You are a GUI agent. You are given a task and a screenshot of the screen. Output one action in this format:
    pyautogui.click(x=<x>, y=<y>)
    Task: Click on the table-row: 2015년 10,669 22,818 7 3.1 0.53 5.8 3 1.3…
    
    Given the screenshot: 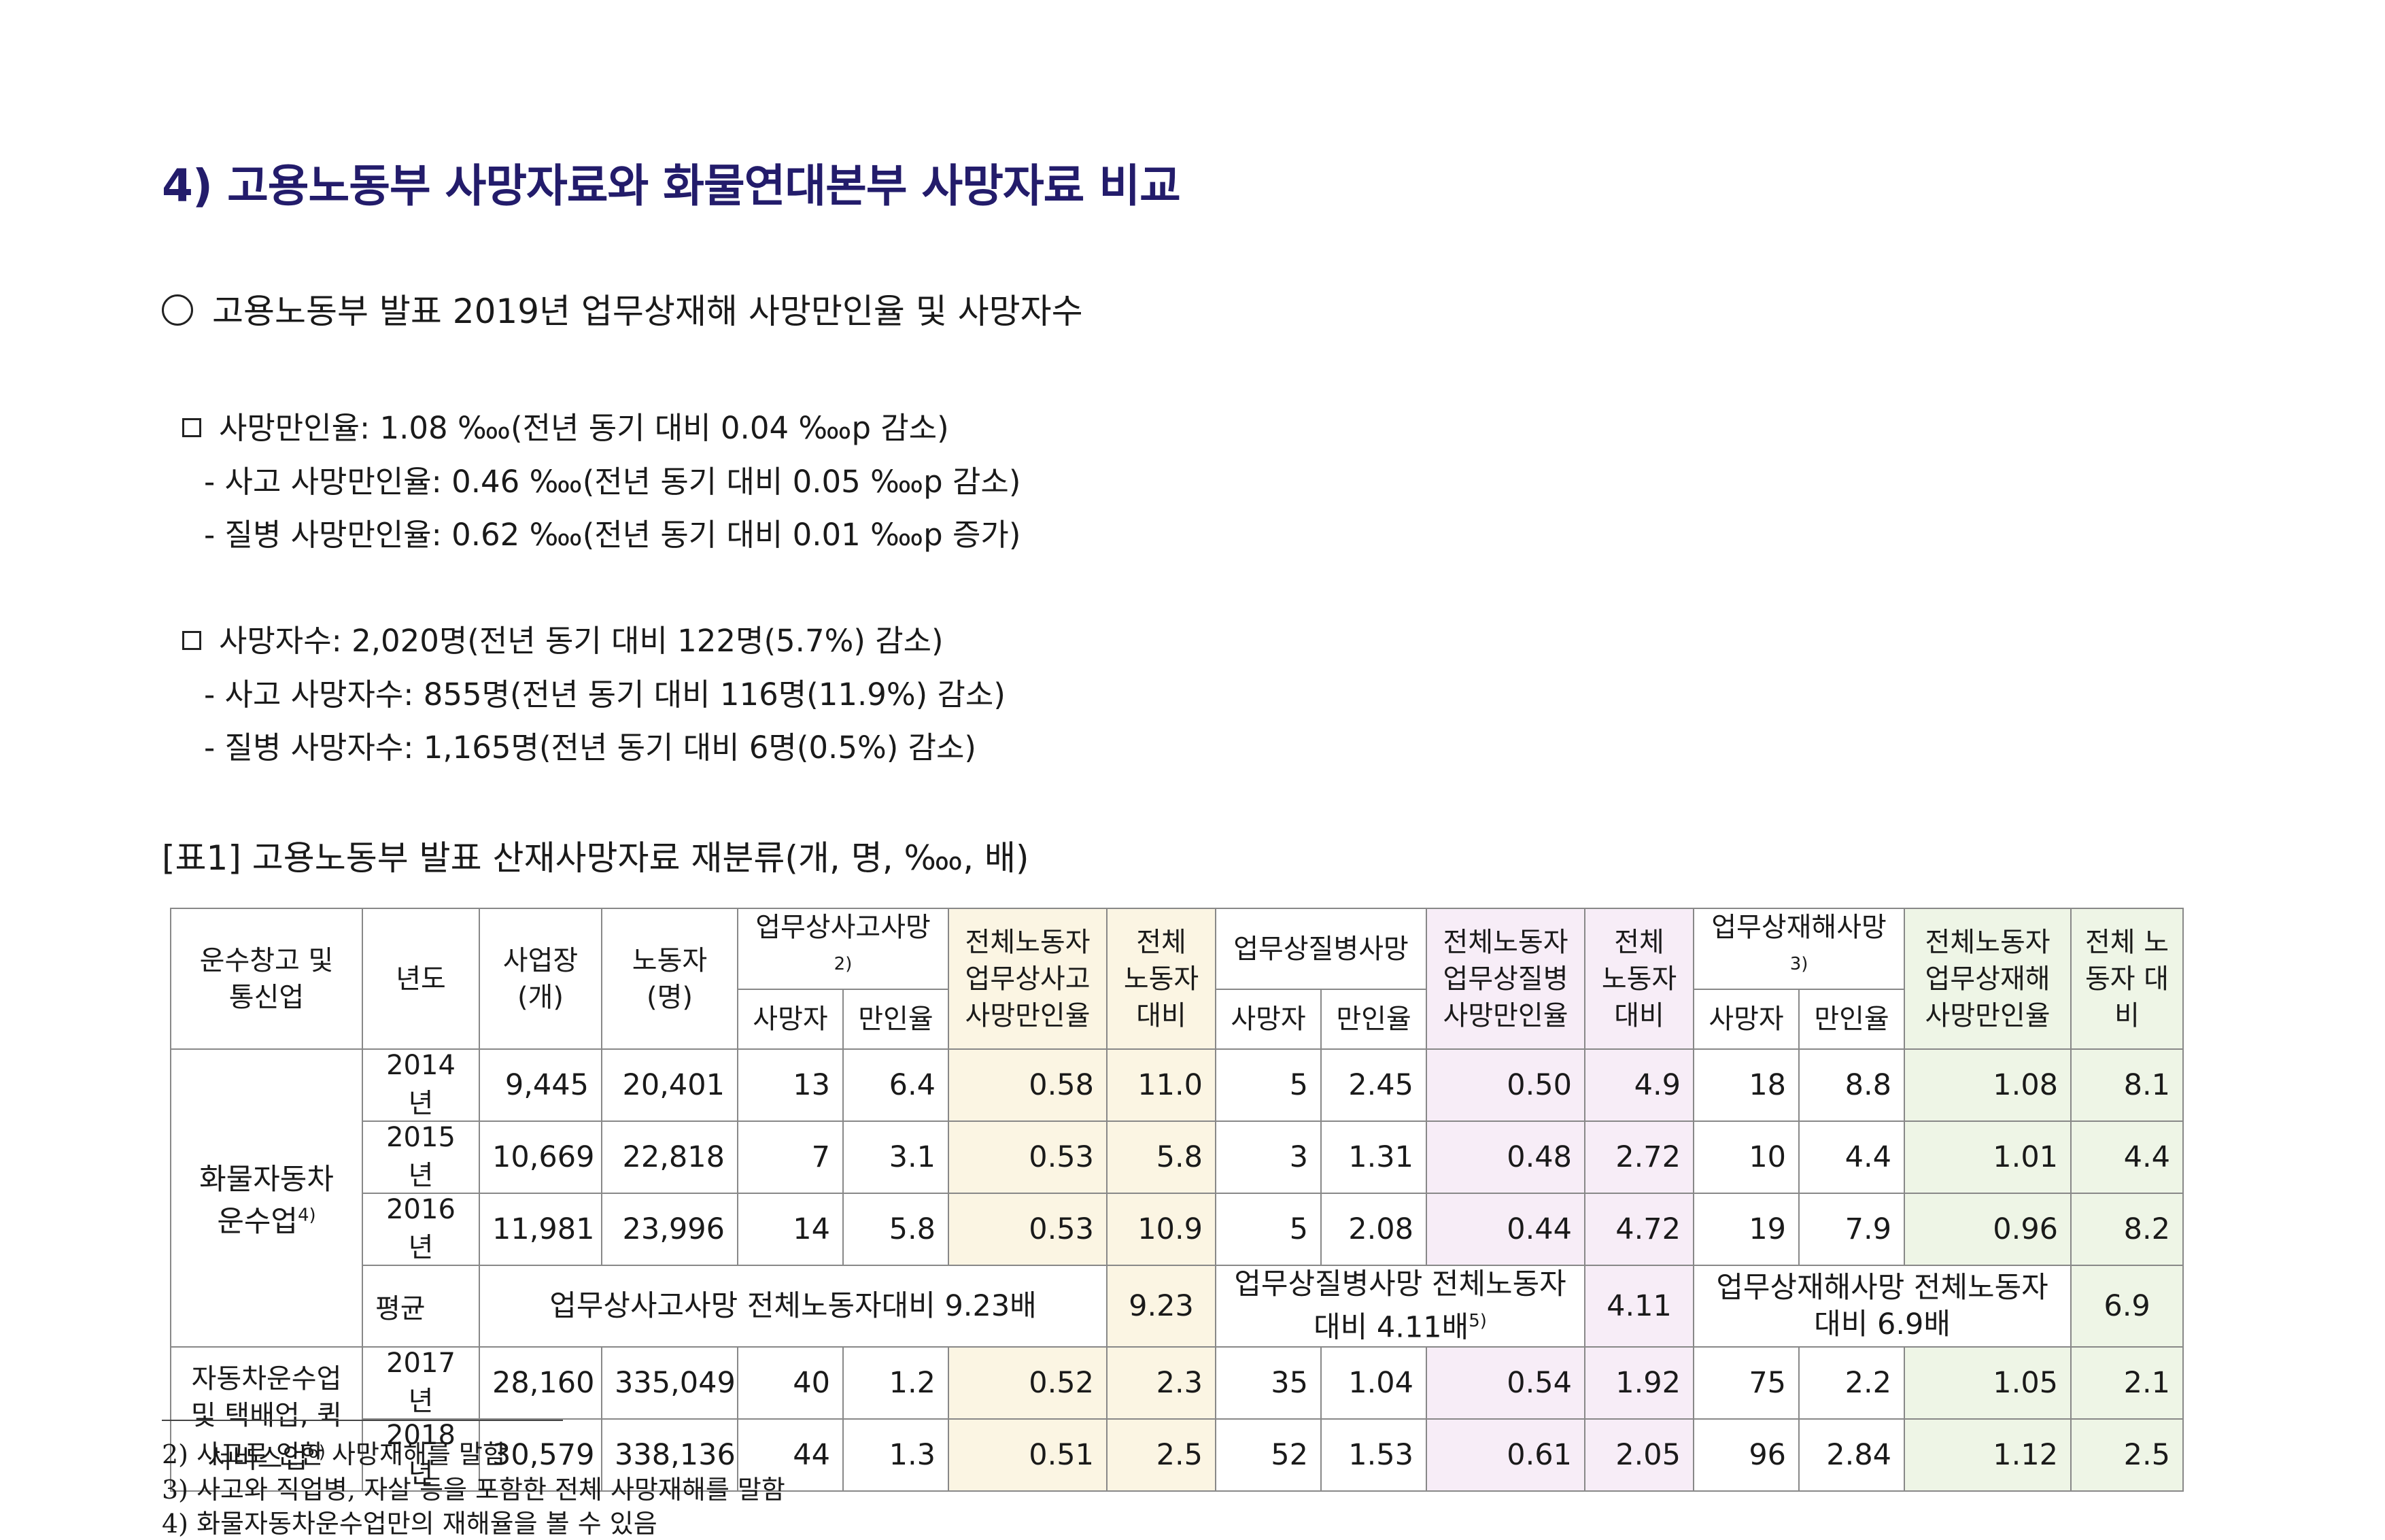 What is the action you would take?
    pyautogui.click(x=1177, y=1157)
    